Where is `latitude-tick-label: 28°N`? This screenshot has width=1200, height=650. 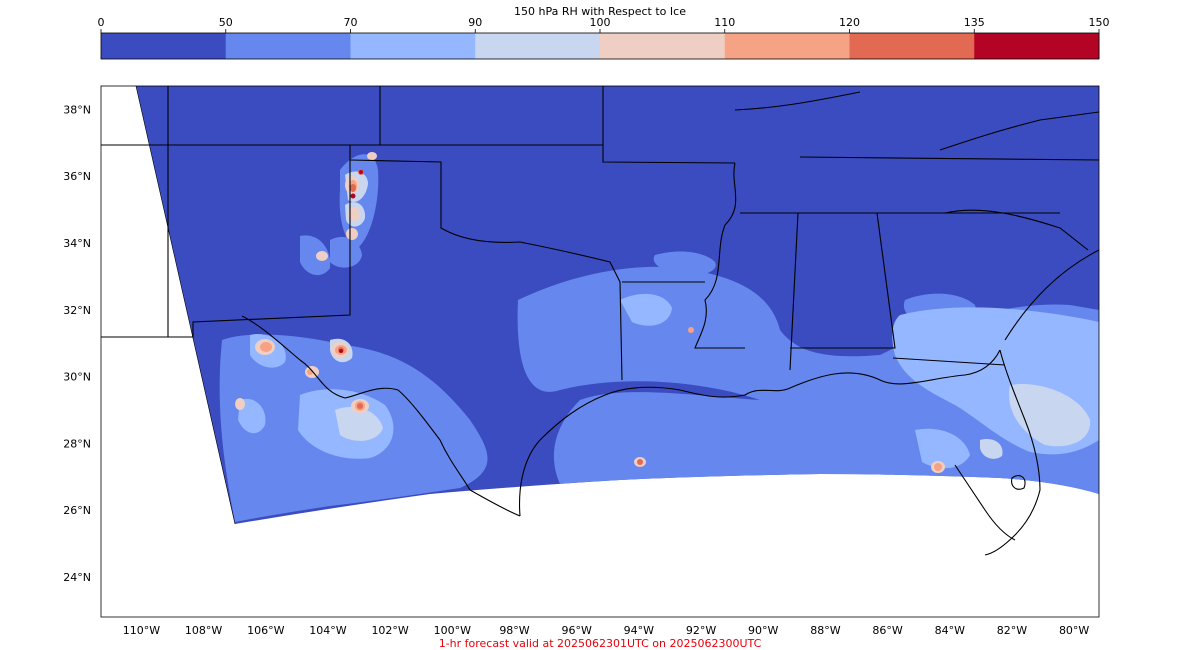 latitude-tick-label: 28°N is located at coordinates (77, 443).